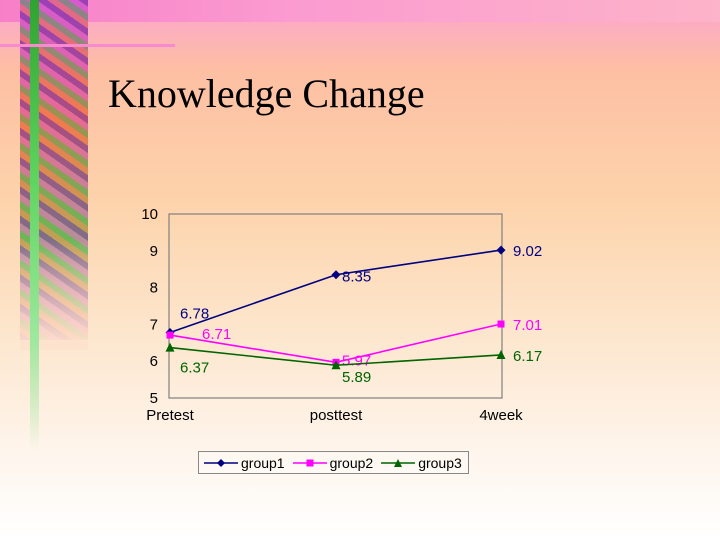 This screenshot has width=720, height=540. What do you see at coordinates (527, 325) in the screenshot?
I see `data-label-group2: 7.01` at bounding box center [527, 325].